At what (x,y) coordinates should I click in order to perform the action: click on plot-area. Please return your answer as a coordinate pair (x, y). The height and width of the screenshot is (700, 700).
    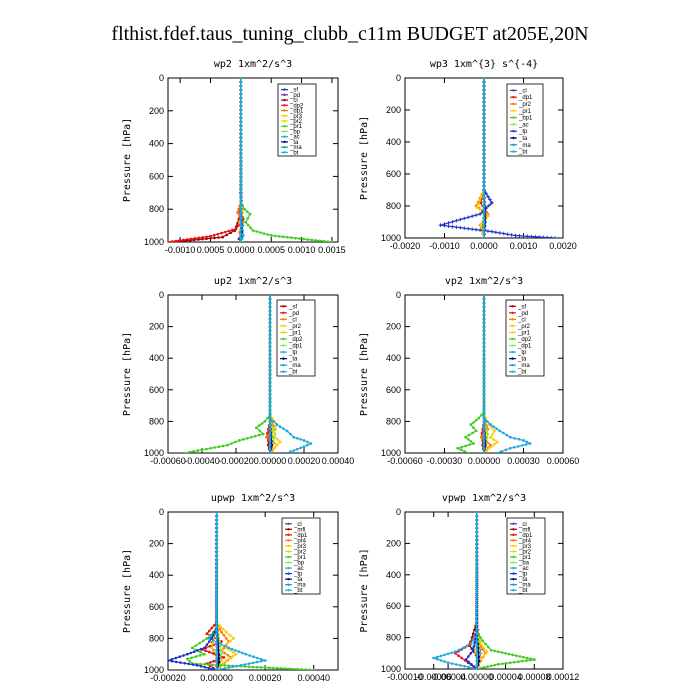
    Looking at the image, I should click on (483, 590).